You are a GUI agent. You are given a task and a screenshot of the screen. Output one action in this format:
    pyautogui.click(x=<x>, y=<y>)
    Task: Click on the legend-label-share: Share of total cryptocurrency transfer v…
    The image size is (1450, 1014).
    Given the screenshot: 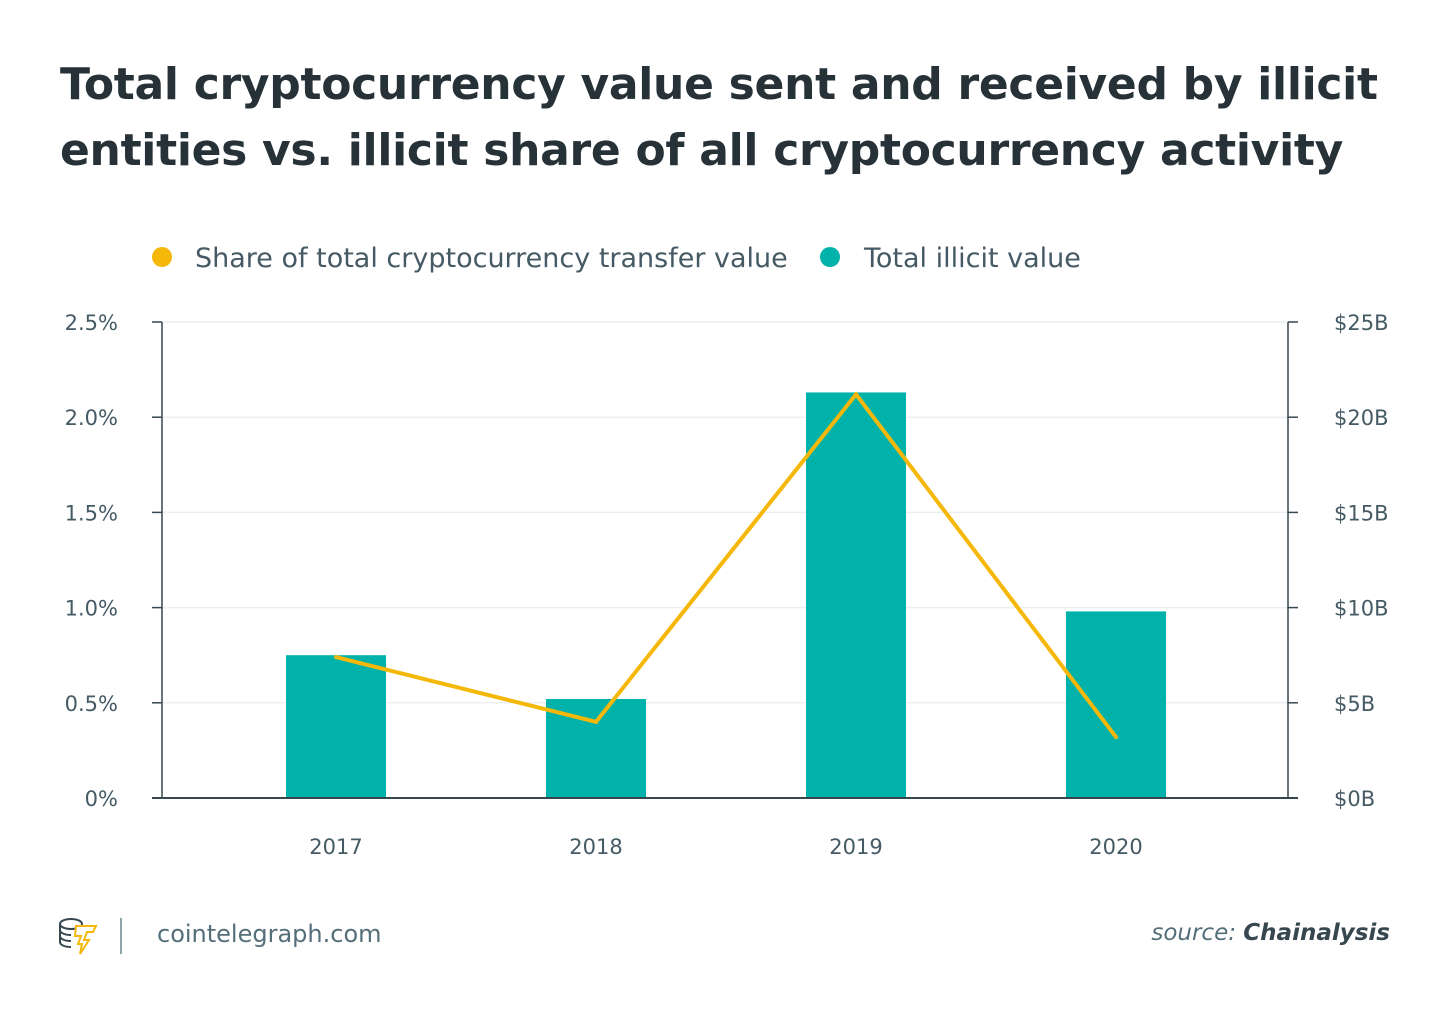 What is the action you would take?
    pyautogui.click(x=491, y=258)
    